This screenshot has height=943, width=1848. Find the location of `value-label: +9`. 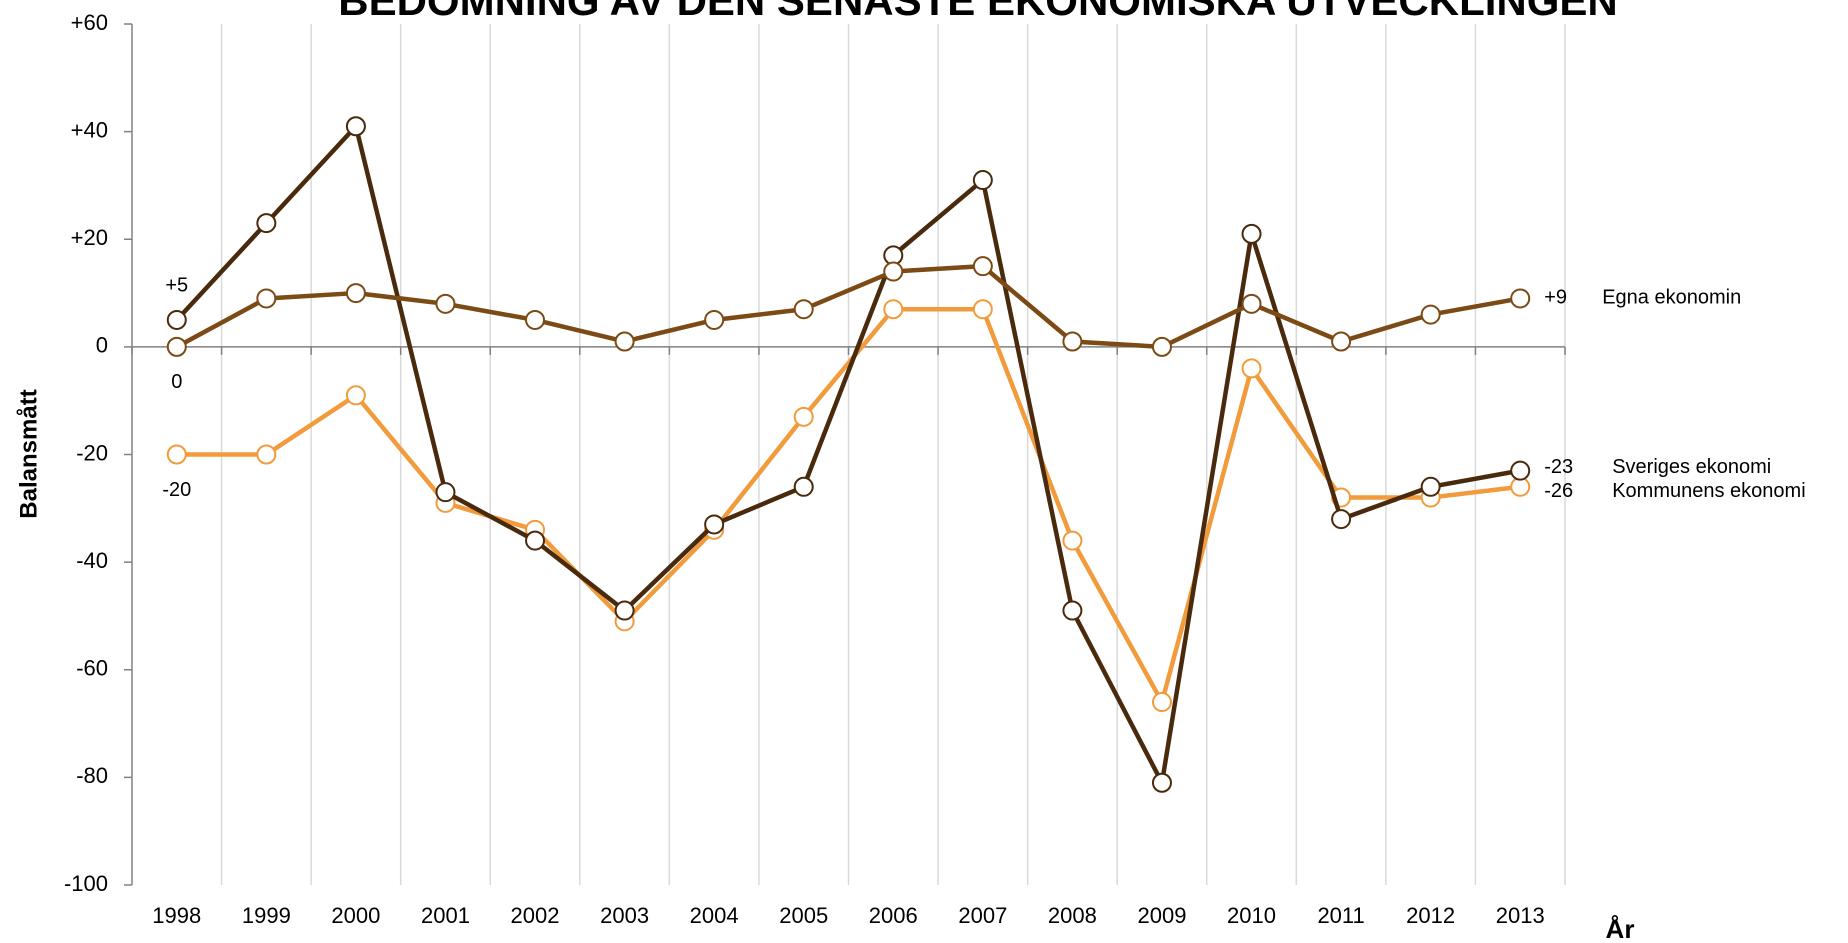

value-label: +9 is located at coordinates (1555, 298).